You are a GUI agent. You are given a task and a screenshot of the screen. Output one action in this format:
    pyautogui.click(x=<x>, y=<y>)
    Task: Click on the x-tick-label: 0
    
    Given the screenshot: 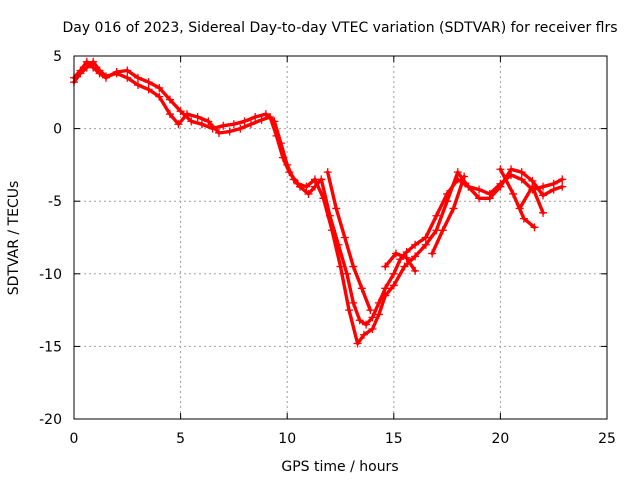 What is the action you would take?
    pyautogui.click(x=74, y=439)
    